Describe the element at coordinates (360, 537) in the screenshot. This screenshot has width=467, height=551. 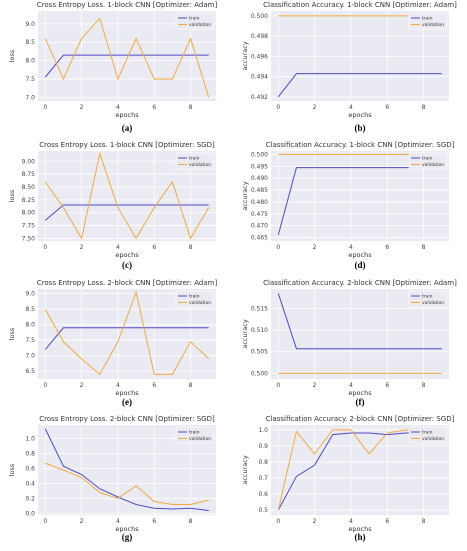
I see `subfigure-caption: (h)` at that location.